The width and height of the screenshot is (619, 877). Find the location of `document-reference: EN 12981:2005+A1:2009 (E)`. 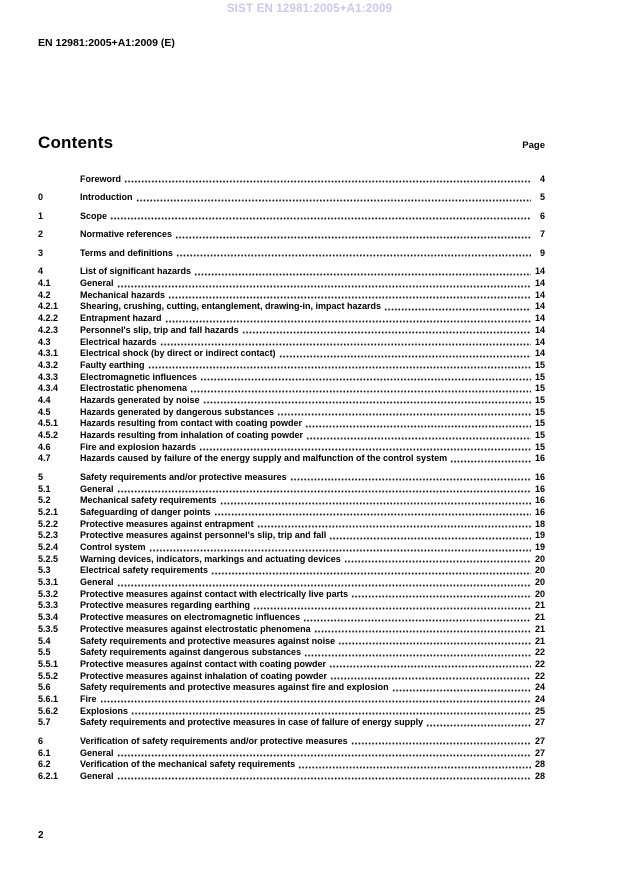

document-reference: EN 12981:2005+A1:2009 (E) is located at coordinates (106, 43).